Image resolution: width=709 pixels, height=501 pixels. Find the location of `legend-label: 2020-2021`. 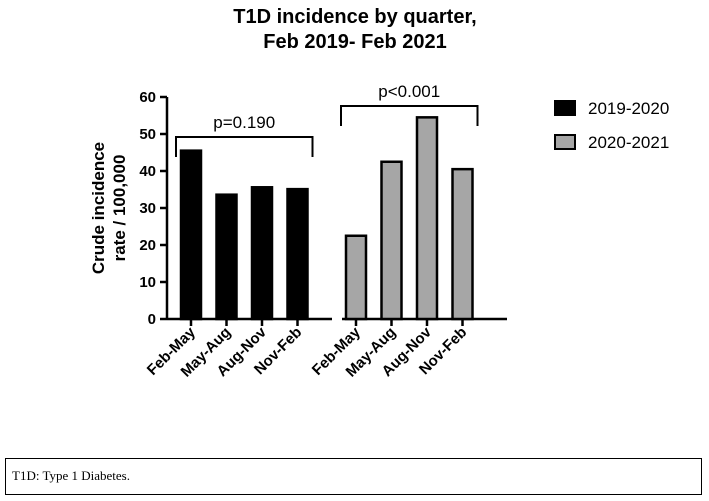

legend-label: 2020-2021 is located at coordinates (628, 142).